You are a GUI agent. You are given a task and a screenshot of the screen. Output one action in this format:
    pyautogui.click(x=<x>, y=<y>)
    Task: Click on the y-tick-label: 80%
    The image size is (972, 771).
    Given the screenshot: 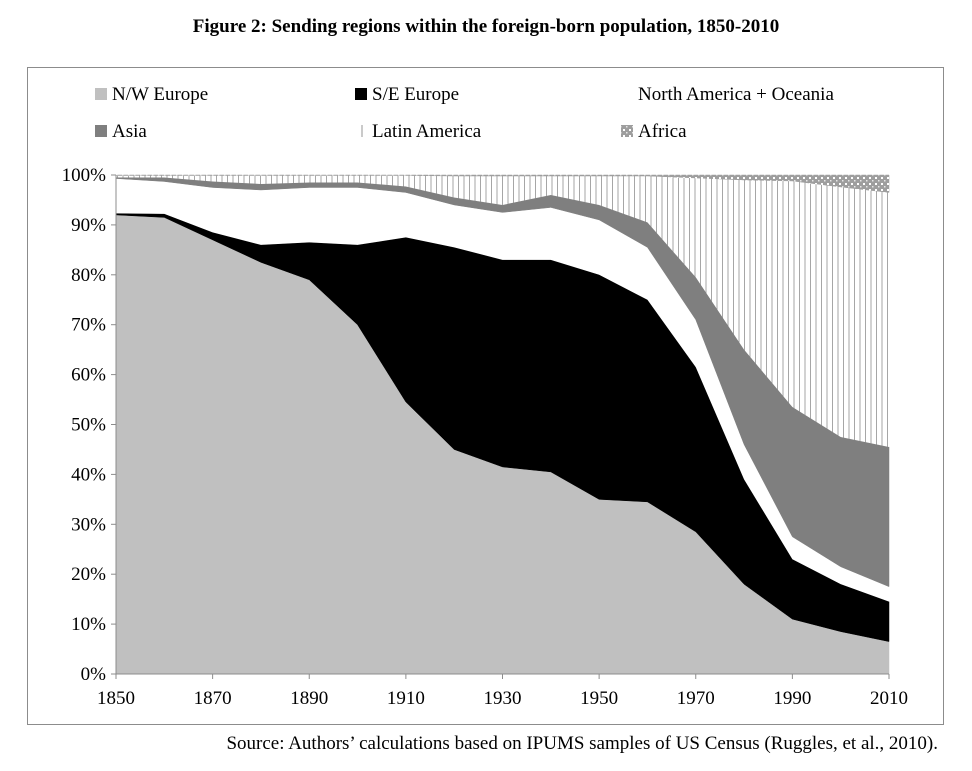 What is the action you would take?
    pyautogui.click(x=88, y=275)
    